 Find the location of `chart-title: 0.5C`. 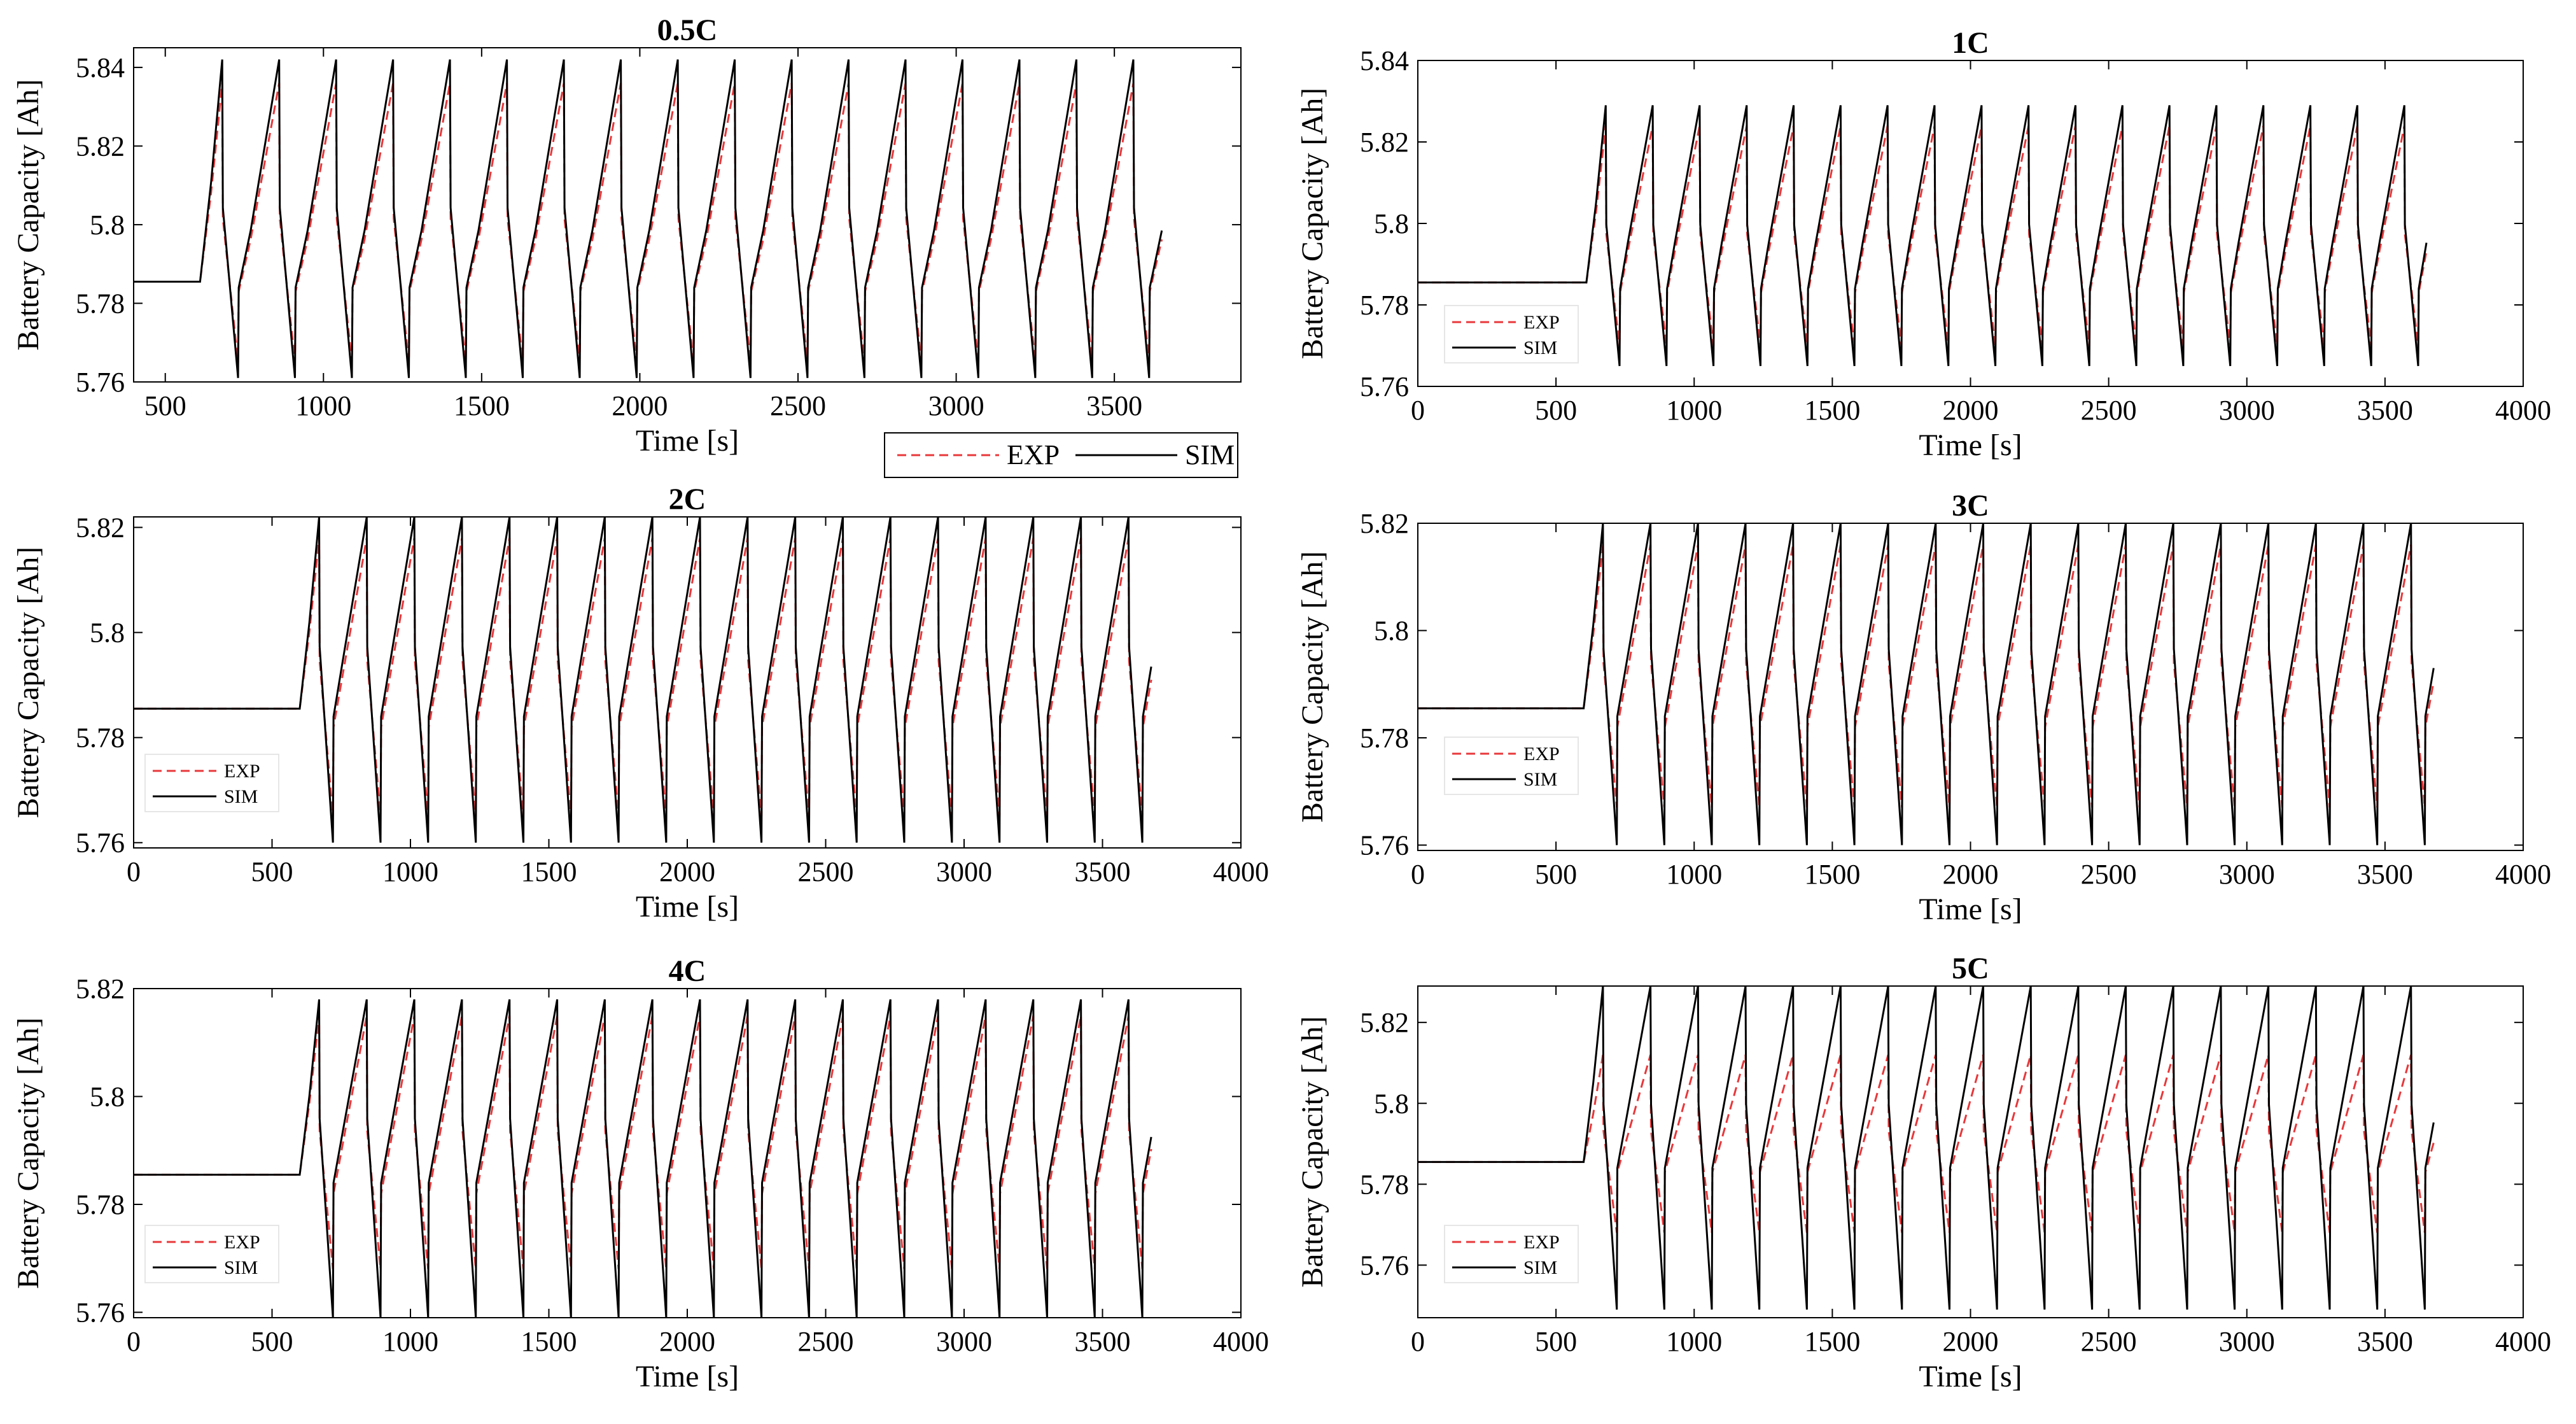

chart-title: 0.5C is located at coordinates (687, 30).